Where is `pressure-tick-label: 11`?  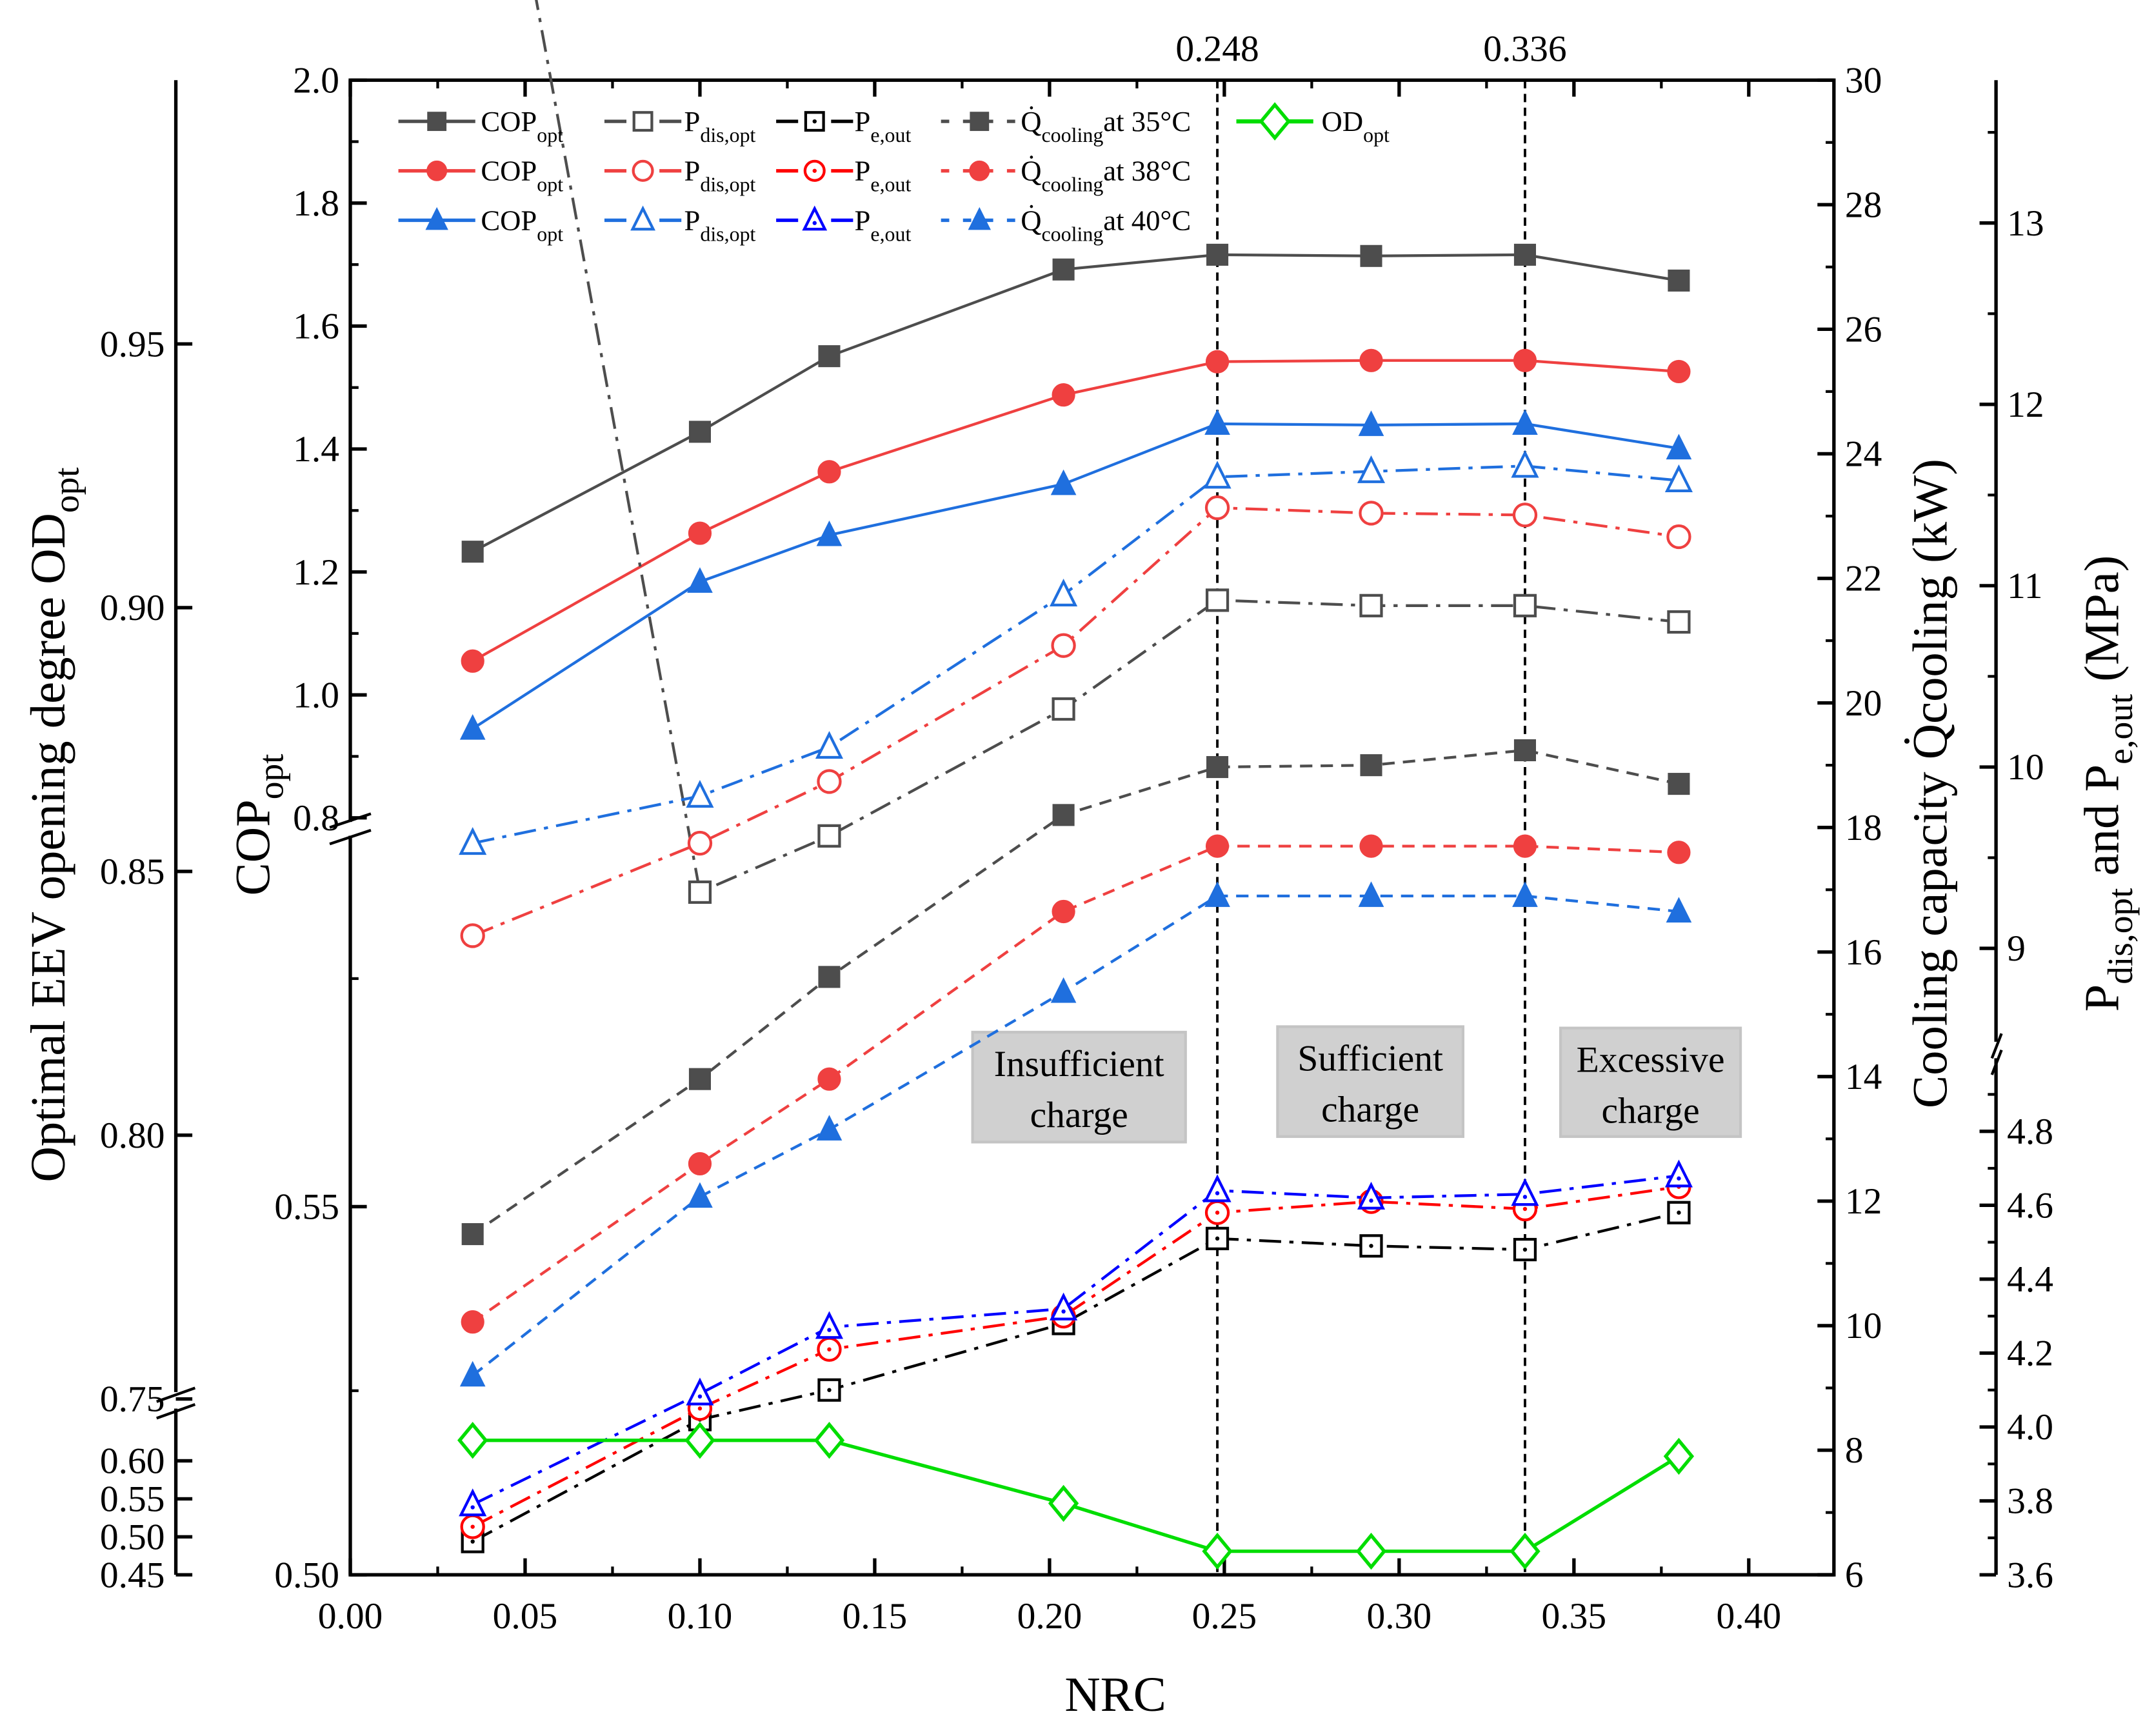
pressure-tick-label: 11 is located at coordinates (2024, 586).